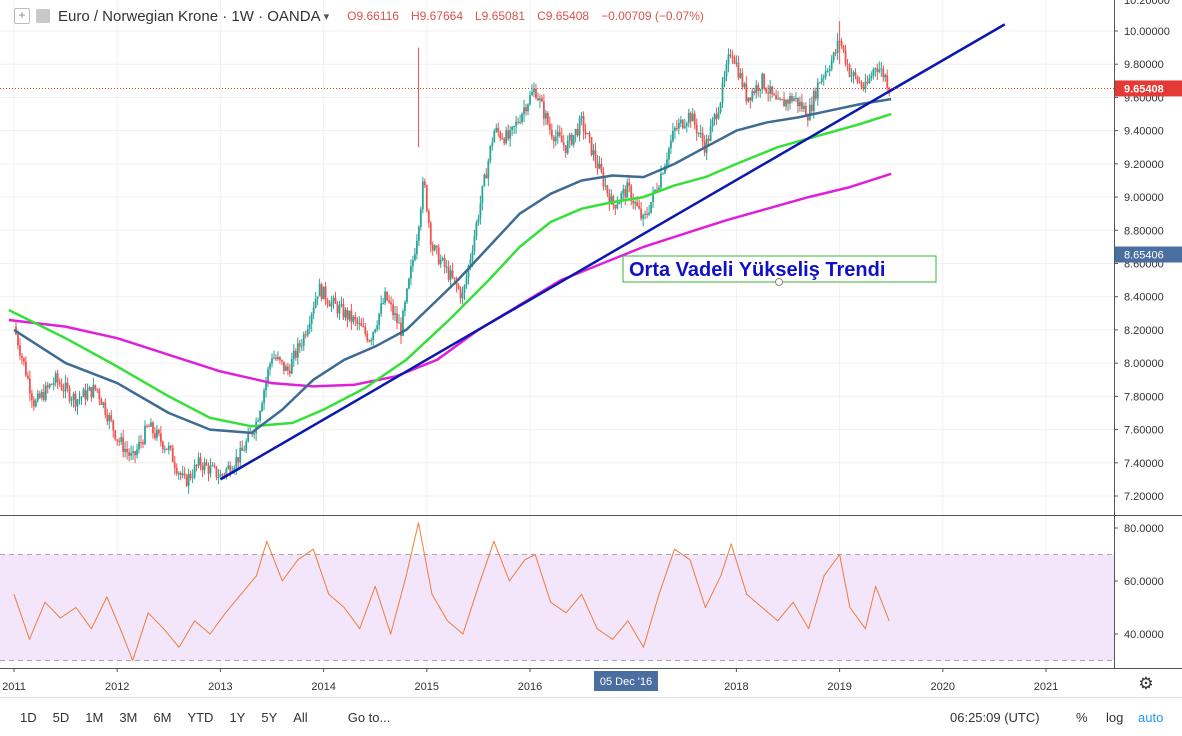 The image size is (1182, 736). What do you see at coordinates (1146, 683) in the screenshot?
I see `settings-gear-icon: ⚙` at bounding box center [1146, 683].